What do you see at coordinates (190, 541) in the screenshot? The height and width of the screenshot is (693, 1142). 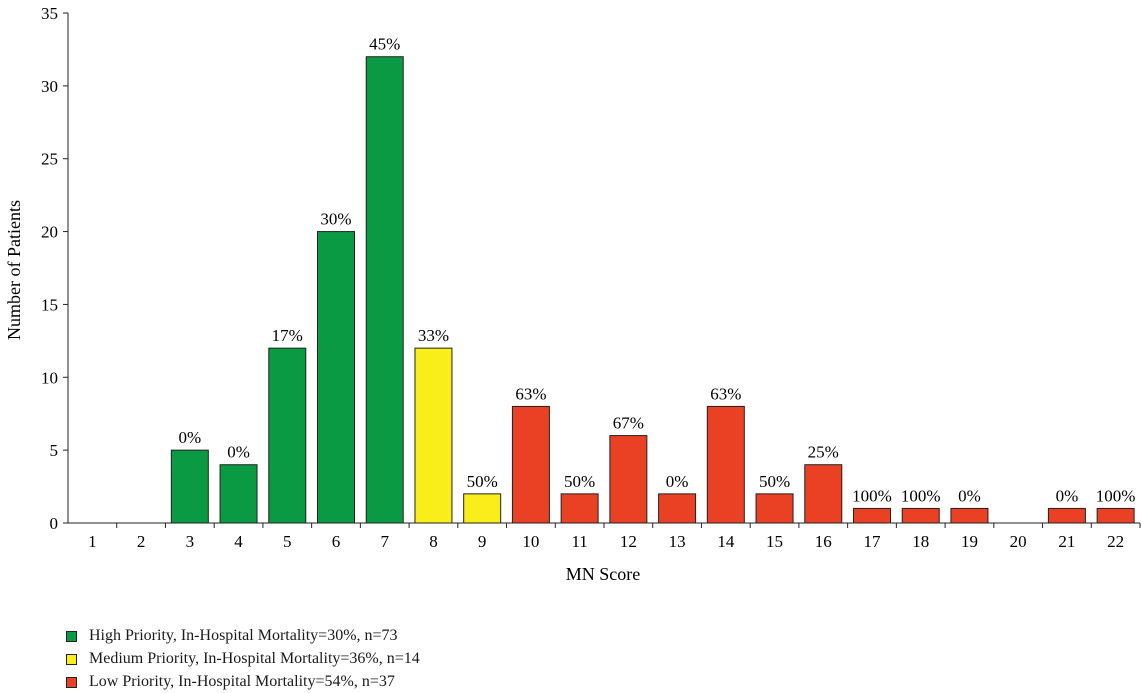 I see `x-tick-label: 3` at bounding box center [190, 541].